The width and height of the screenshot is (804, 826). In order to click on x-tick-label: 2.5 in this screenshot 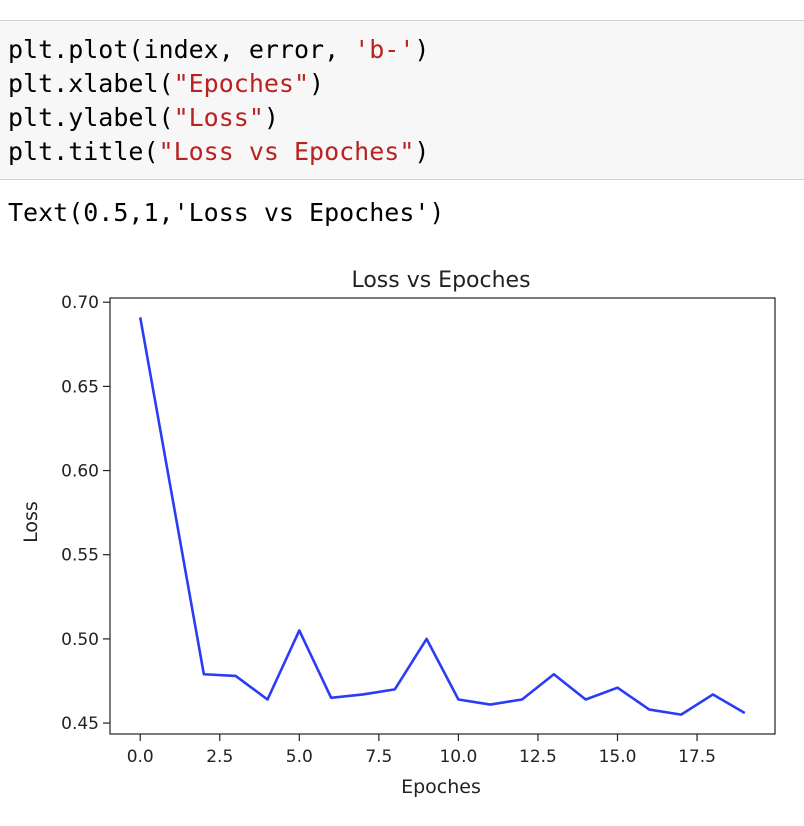, I will do `click(219, 757)`.